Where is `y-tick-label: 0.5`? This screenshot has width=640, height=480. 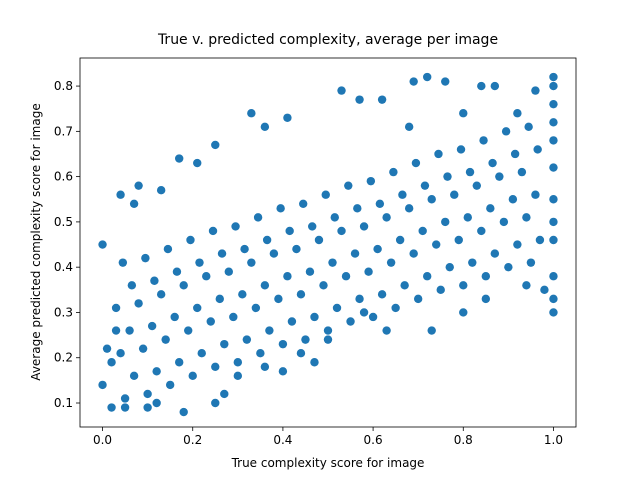 y-tick-label: 0.5 is located at coordinates (63, 222).